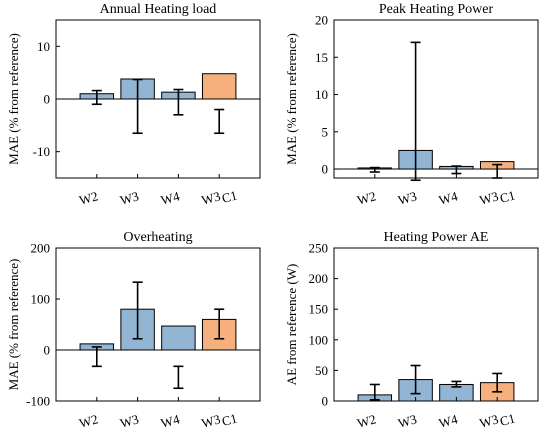 The width and height of the screenshot is (550, 441). What do you see at coordinates (436, 9) in the screenshot?
I see `chart-title: Peak Heating Power` at bounding box center [436, 9].